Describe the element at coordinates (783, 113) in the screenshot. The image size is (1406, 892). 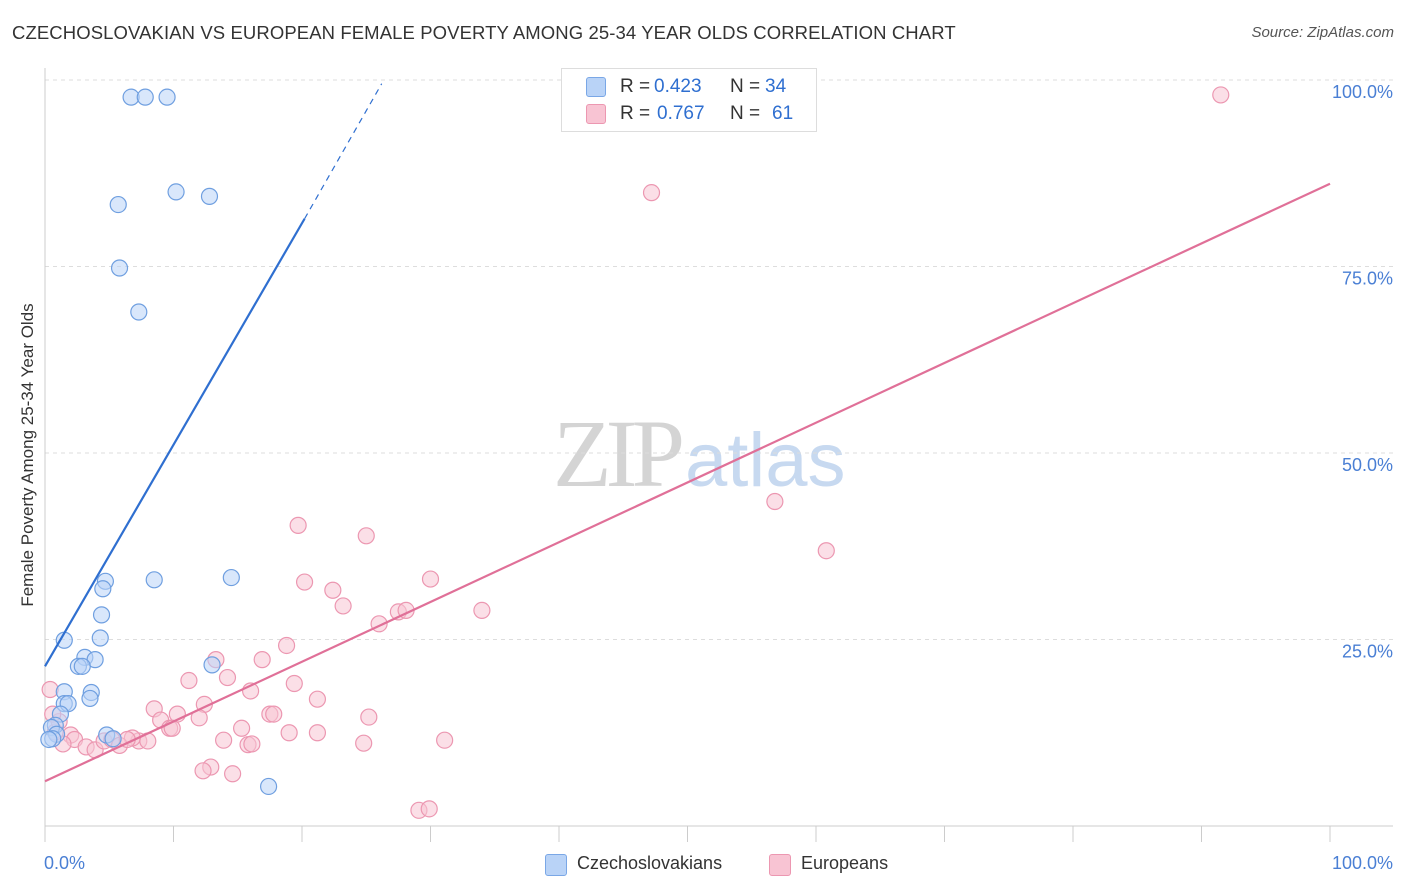
I see `legend-n-value: 61` at that location.